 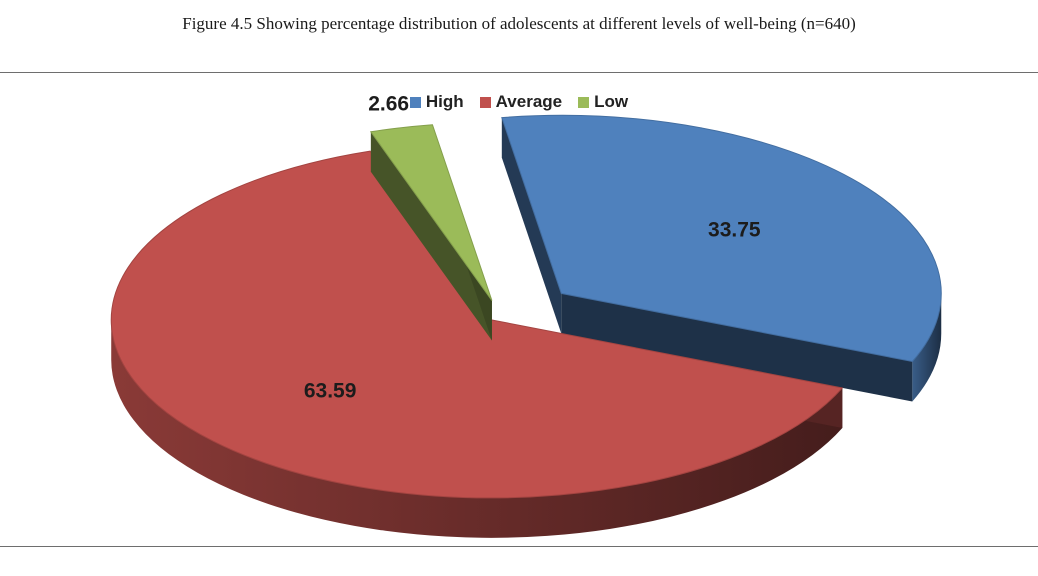 I want to click on legend-label-high: High, so click(x=444, y=101).